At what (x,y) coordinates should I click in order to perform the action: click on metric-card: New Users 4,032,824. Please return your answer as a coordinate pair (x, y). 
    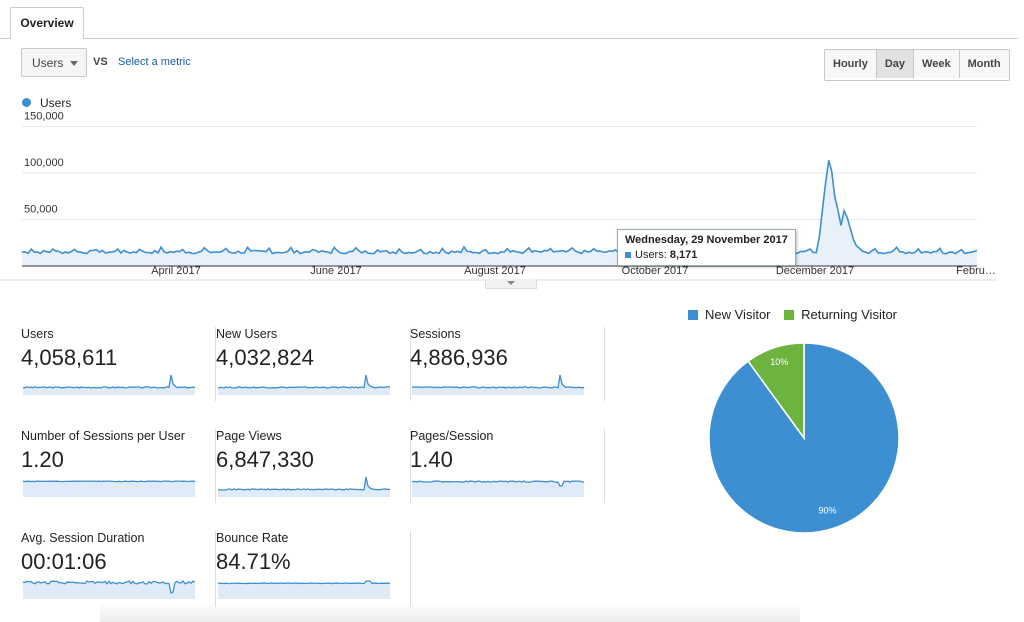
    Looking at the image, I should click on (313, 364).